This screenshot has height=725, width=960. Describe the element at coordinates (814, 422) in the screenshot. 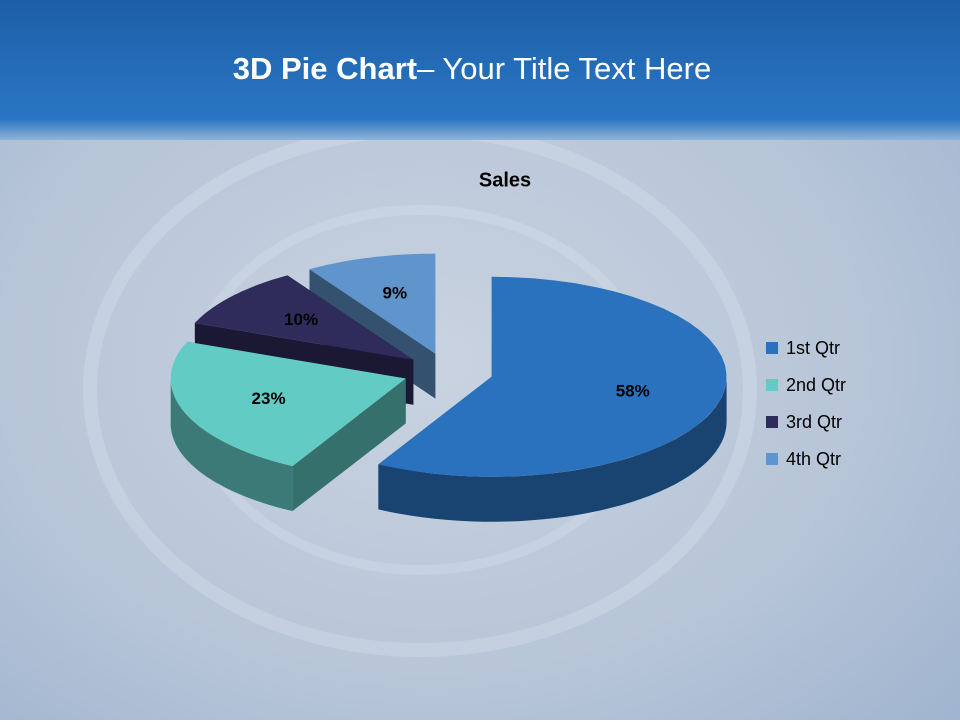

I see `legend-label: 3rd Qtr` at that location.